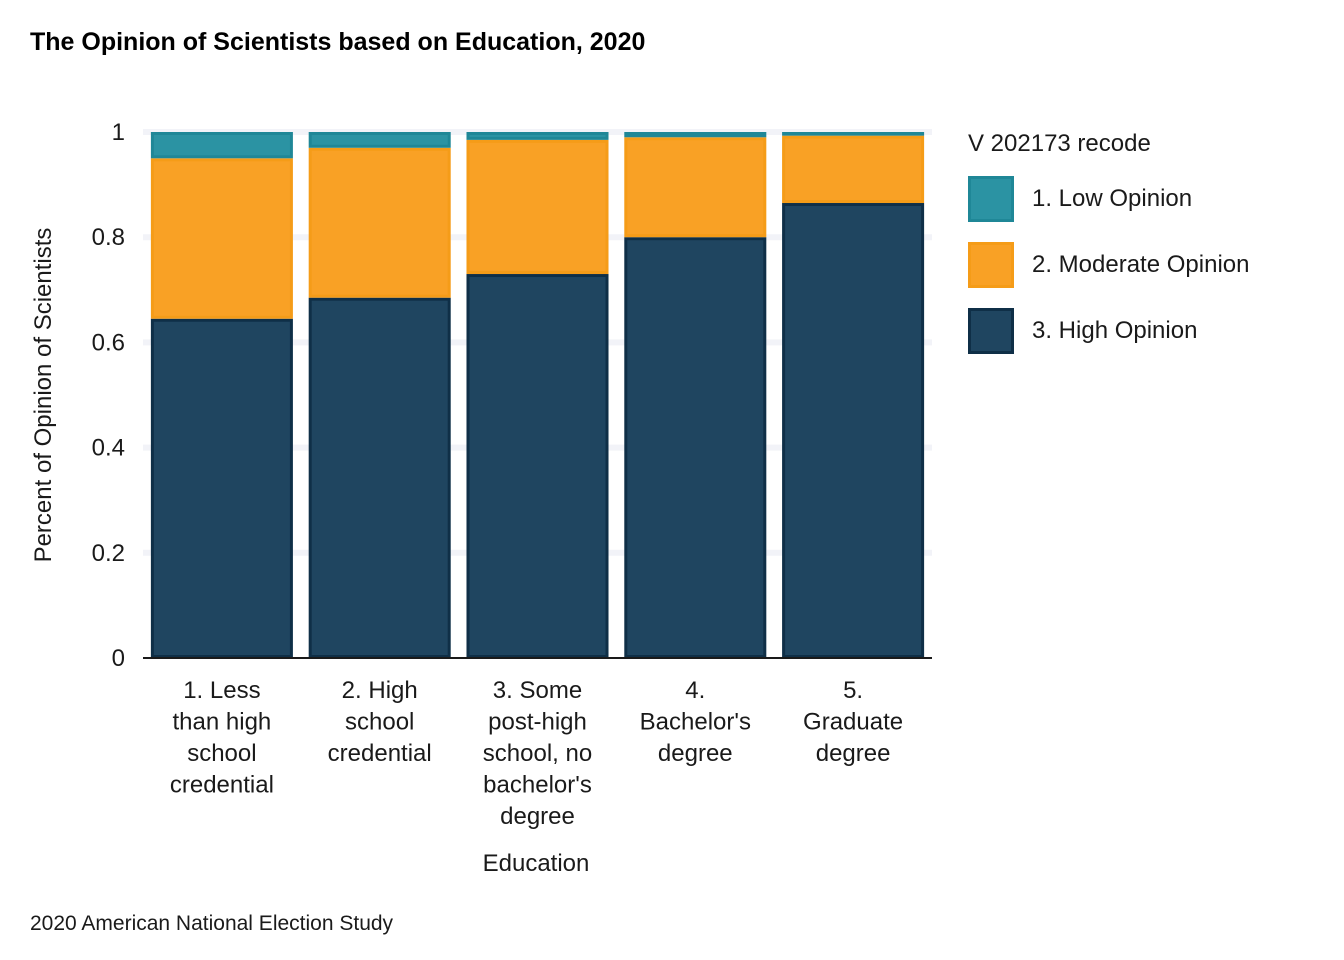 The height and width of the screenshot is (960, 1344). Describe the element at coordinates (537, 722) in the screenshot. I see `x-tick-label: post-high` at that location.